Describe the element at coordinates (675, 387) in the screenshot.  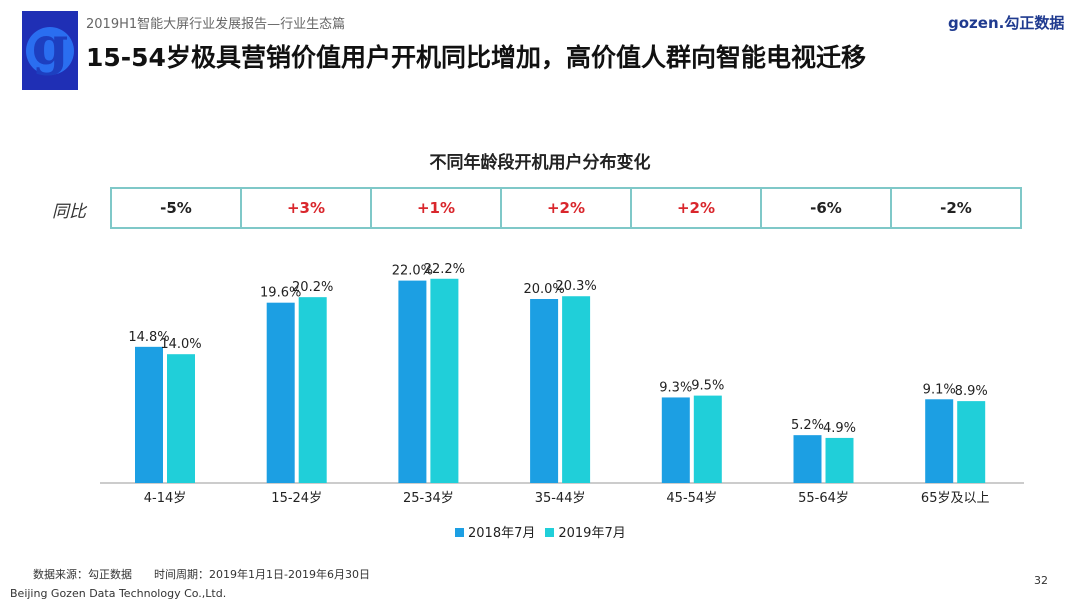
I see `data-label: 9.3%` at that location.